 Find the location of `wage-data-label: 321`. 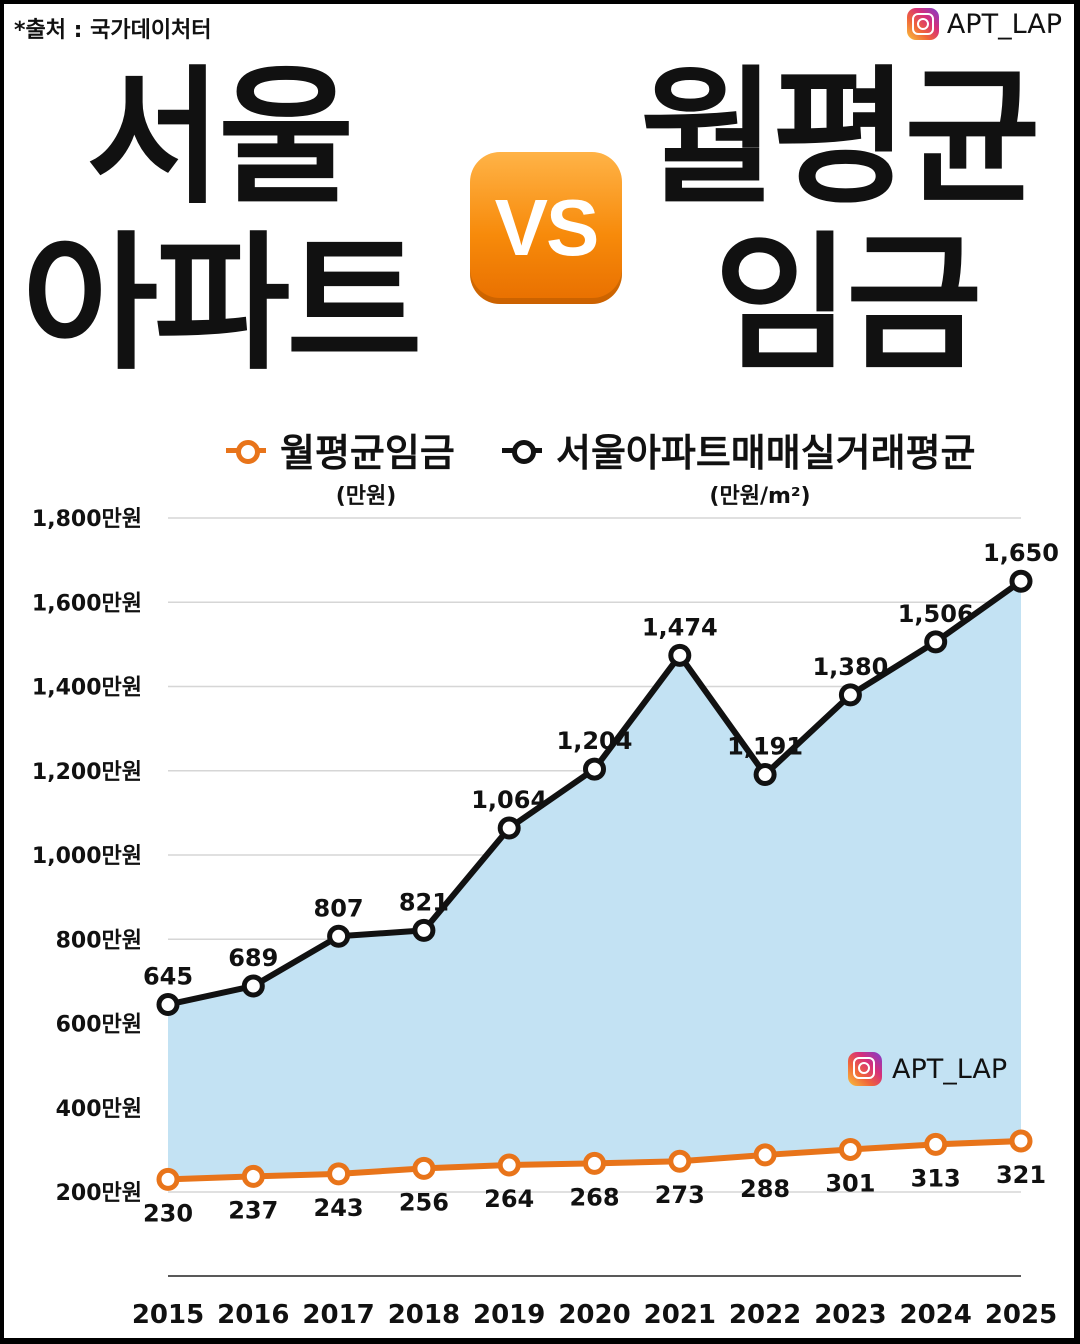

wage-data-label: 321 is located at coordinates (1021, 1175).